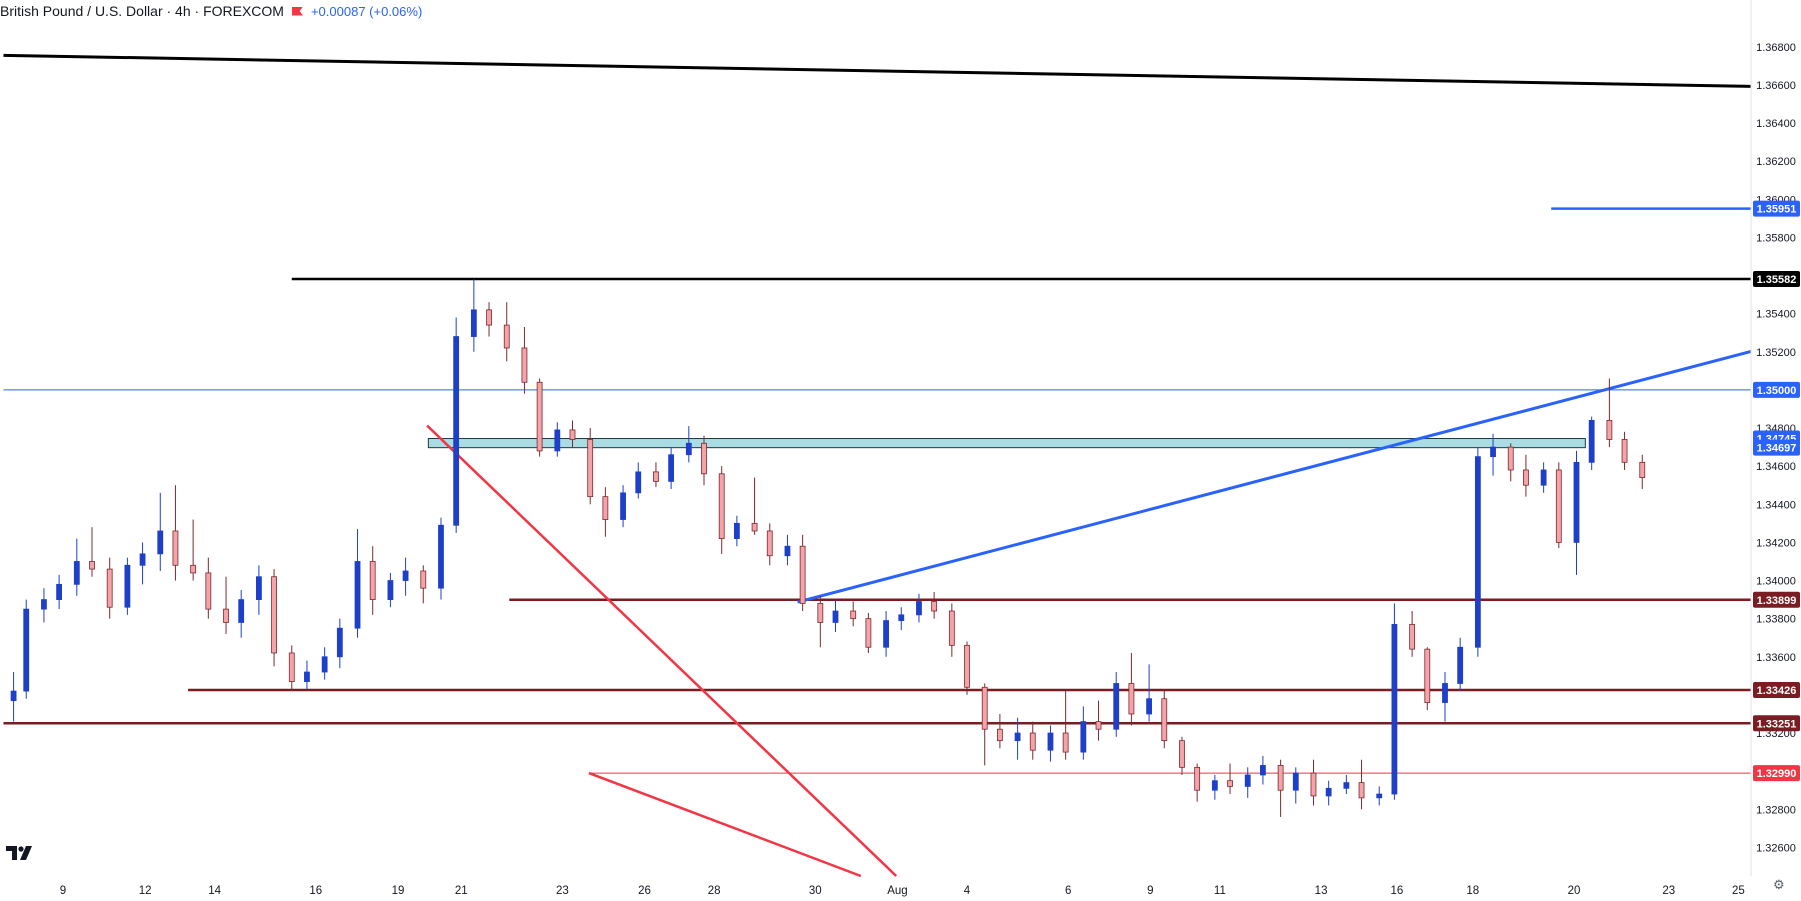 The width and height of the screenshot is (1801, 901). Describe the element at coordinates (902, 891) in the screenshot. I see `time-axis: 9 12 14 16 19 21 23 26 28 30 Aug 4 6 9 11 13 16 18 20 23 25` at that location.